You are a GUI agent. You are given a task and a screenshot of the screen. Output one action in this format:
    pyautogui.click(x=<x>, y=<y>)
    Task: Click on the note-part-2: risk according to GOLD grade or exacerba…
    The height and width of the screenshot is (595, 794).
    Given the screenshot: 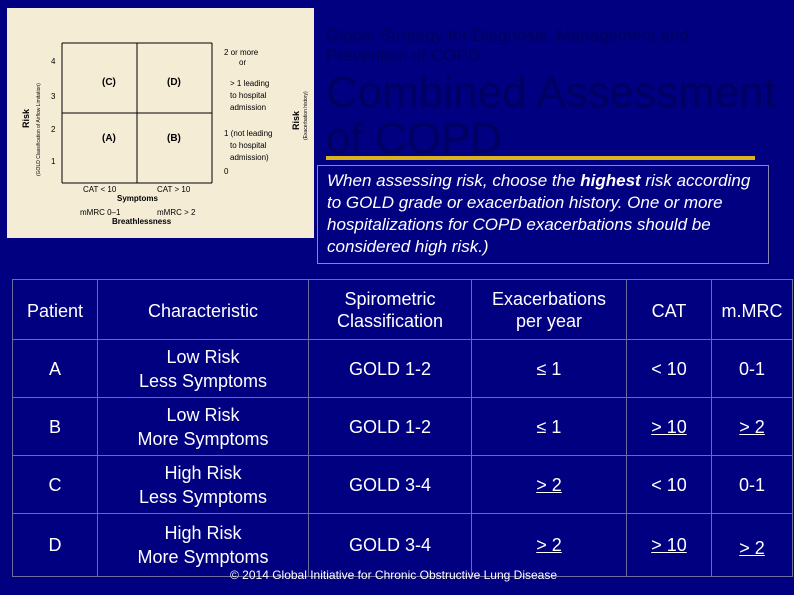 What is the action you would take?
    pyautogui.click(x=539, y=213)
    